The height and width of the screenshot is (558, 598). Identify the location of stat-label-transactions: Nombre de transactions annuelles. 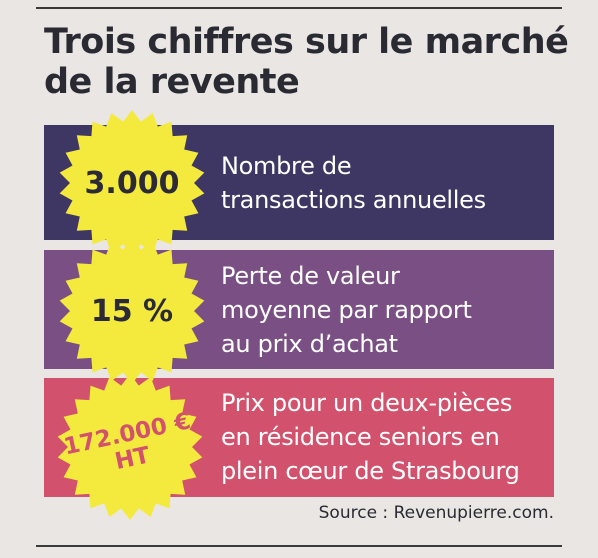
(382, 183).